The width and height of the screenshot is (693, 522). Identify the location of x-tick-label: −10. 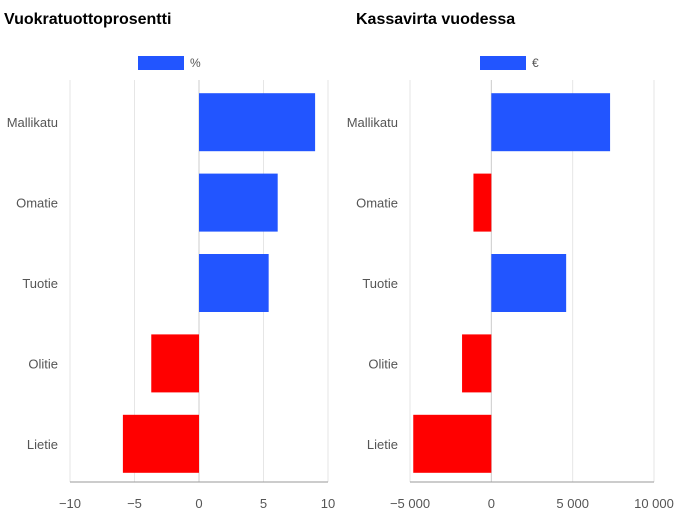
(70, 503).